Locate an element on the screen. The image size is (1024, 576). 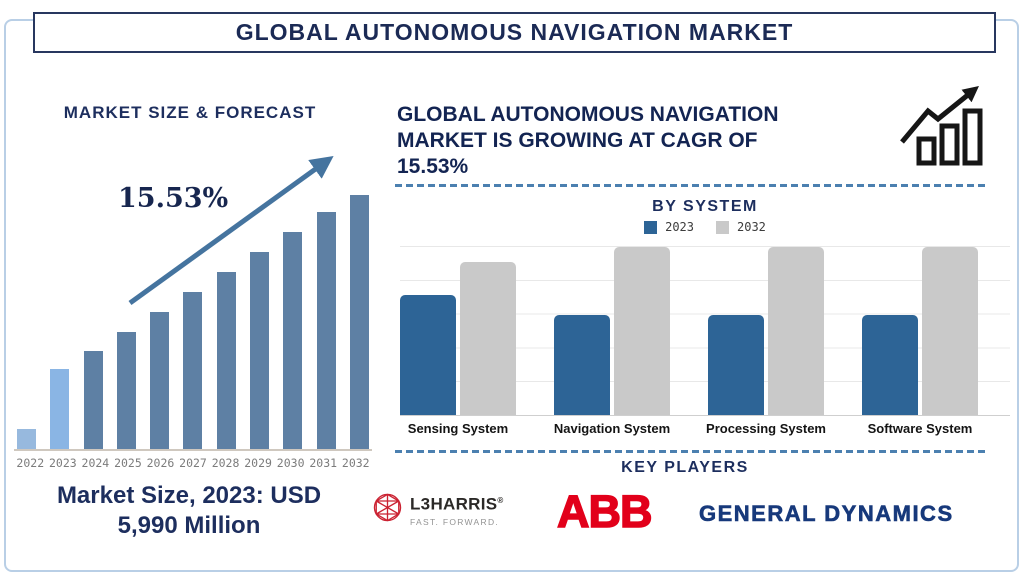
legend-item-2023: 2023 is located at coordinates (669, 227).